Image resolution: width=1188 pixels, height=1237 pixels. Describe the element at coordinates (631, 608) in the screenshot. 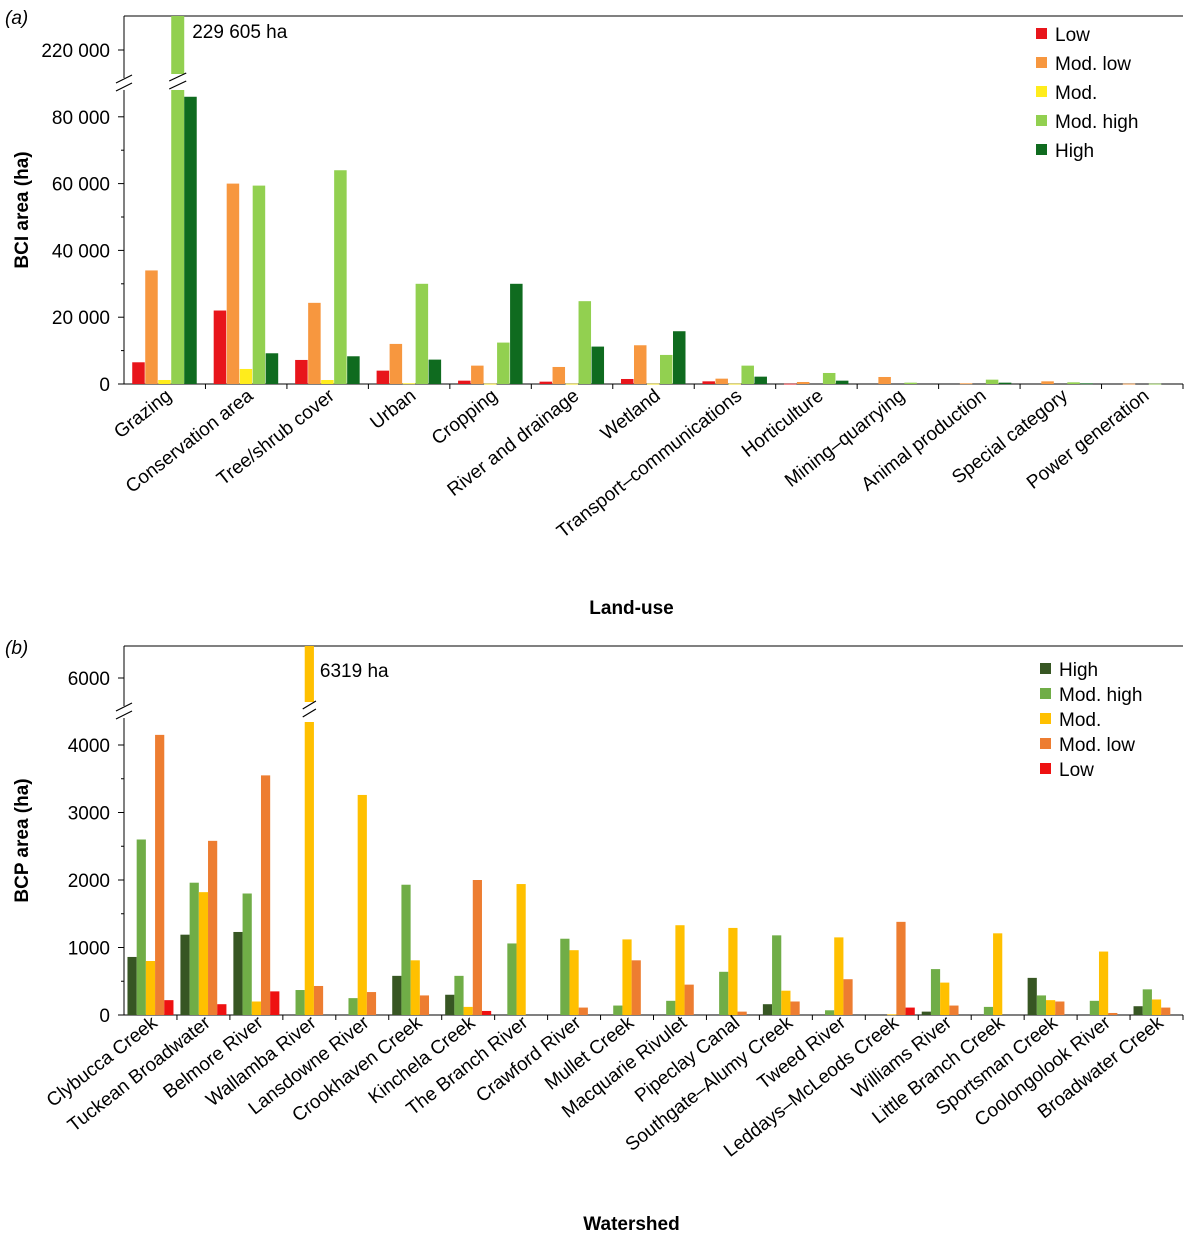

I see `x-axis-title: Land-use` at that location.